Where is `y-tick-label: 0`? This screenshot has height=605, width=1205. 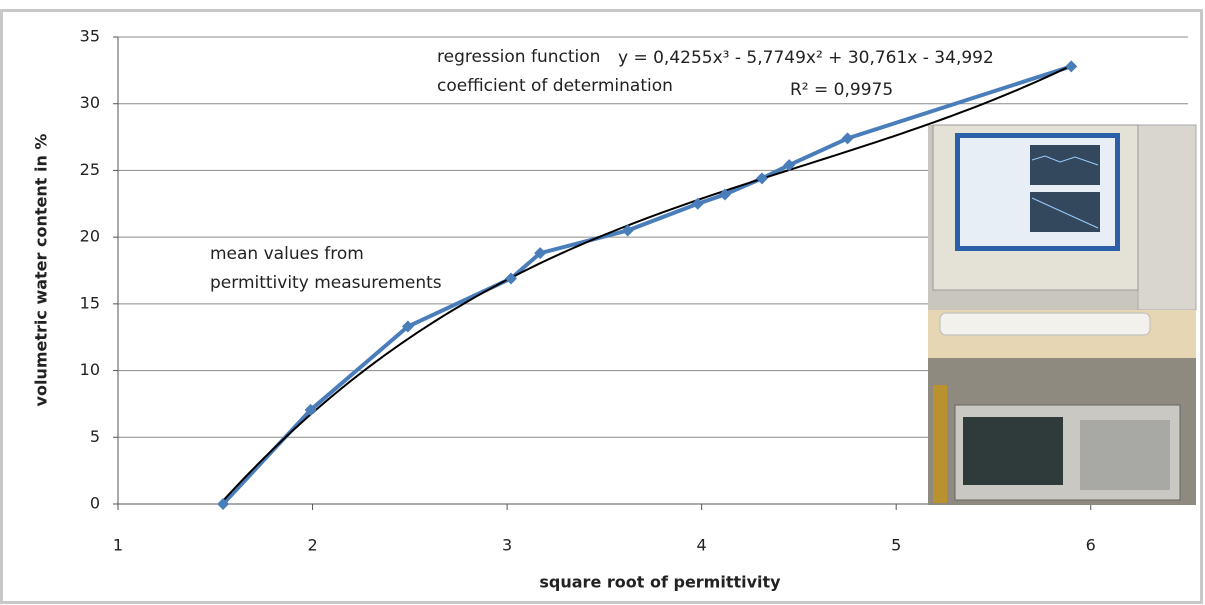 y-tick-label: 0 is located at coordinates (95, 503).